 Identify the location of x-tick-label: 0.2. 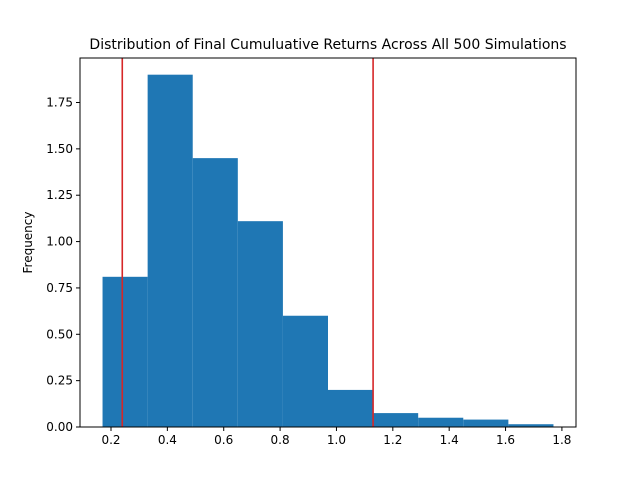
(110, 440).